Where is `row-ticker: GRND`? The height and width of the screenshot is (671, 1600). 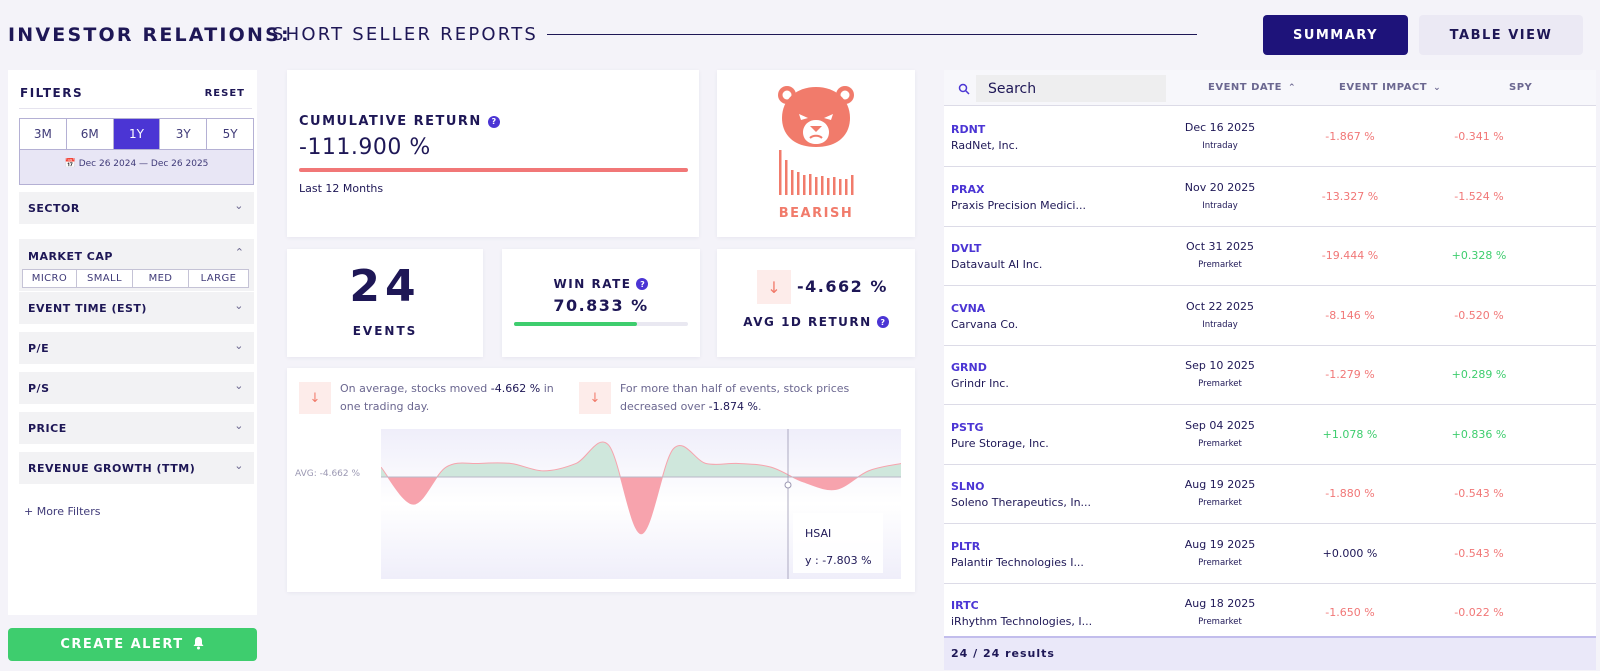
row-ticker: GRND is located at coordinates (969, 367).